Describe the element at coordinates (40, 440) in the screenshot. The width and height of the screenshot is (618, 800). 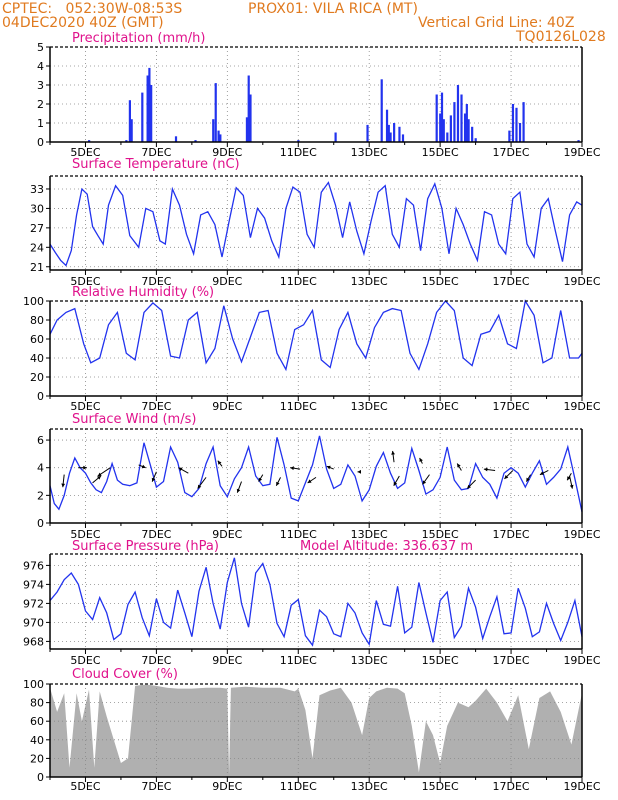
I see `y-tick-label: 6` at that location.